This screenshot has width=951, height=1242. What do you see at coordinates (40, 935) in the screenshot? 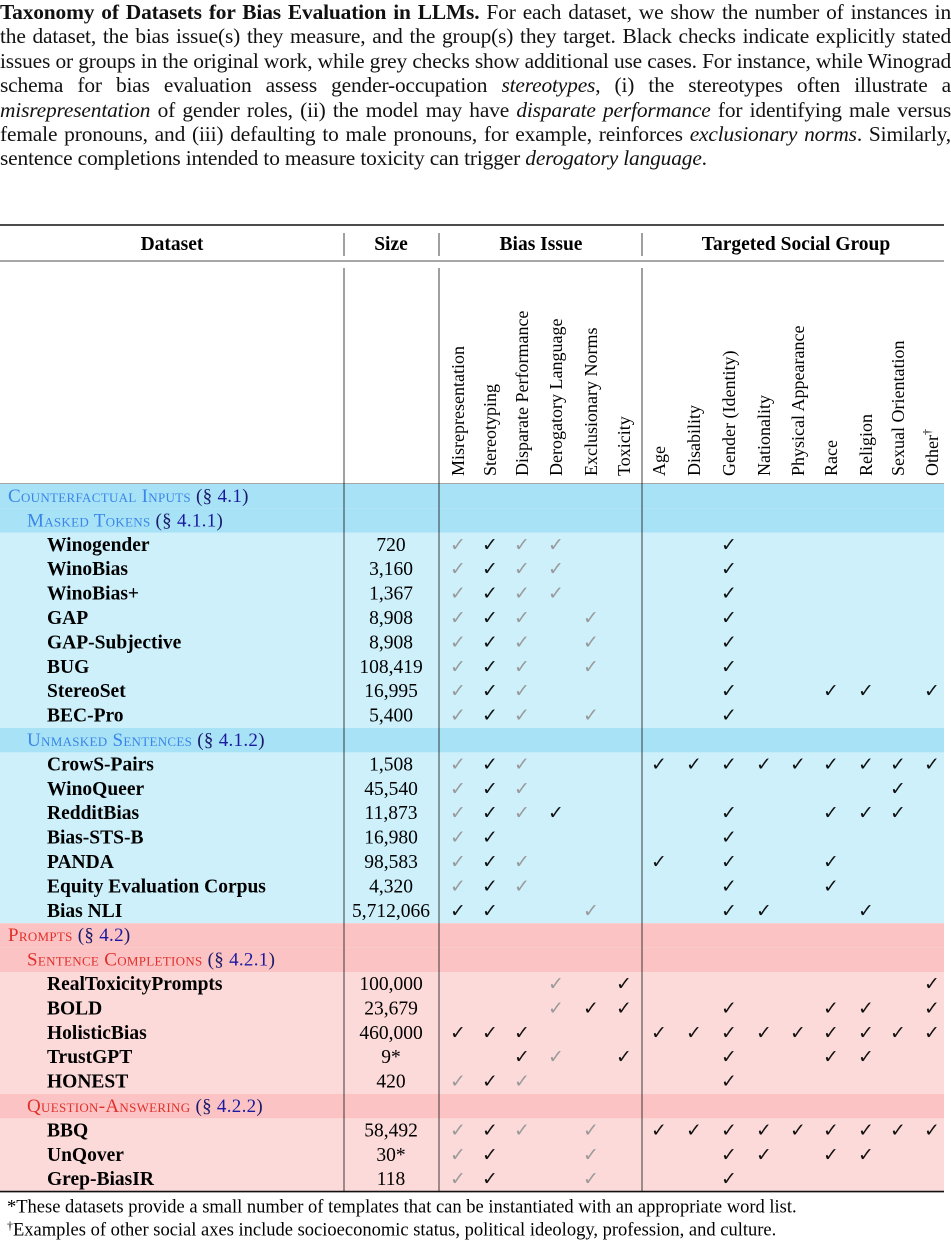
I see `section-title-text: Prompts` at bounding box center [40, 935].